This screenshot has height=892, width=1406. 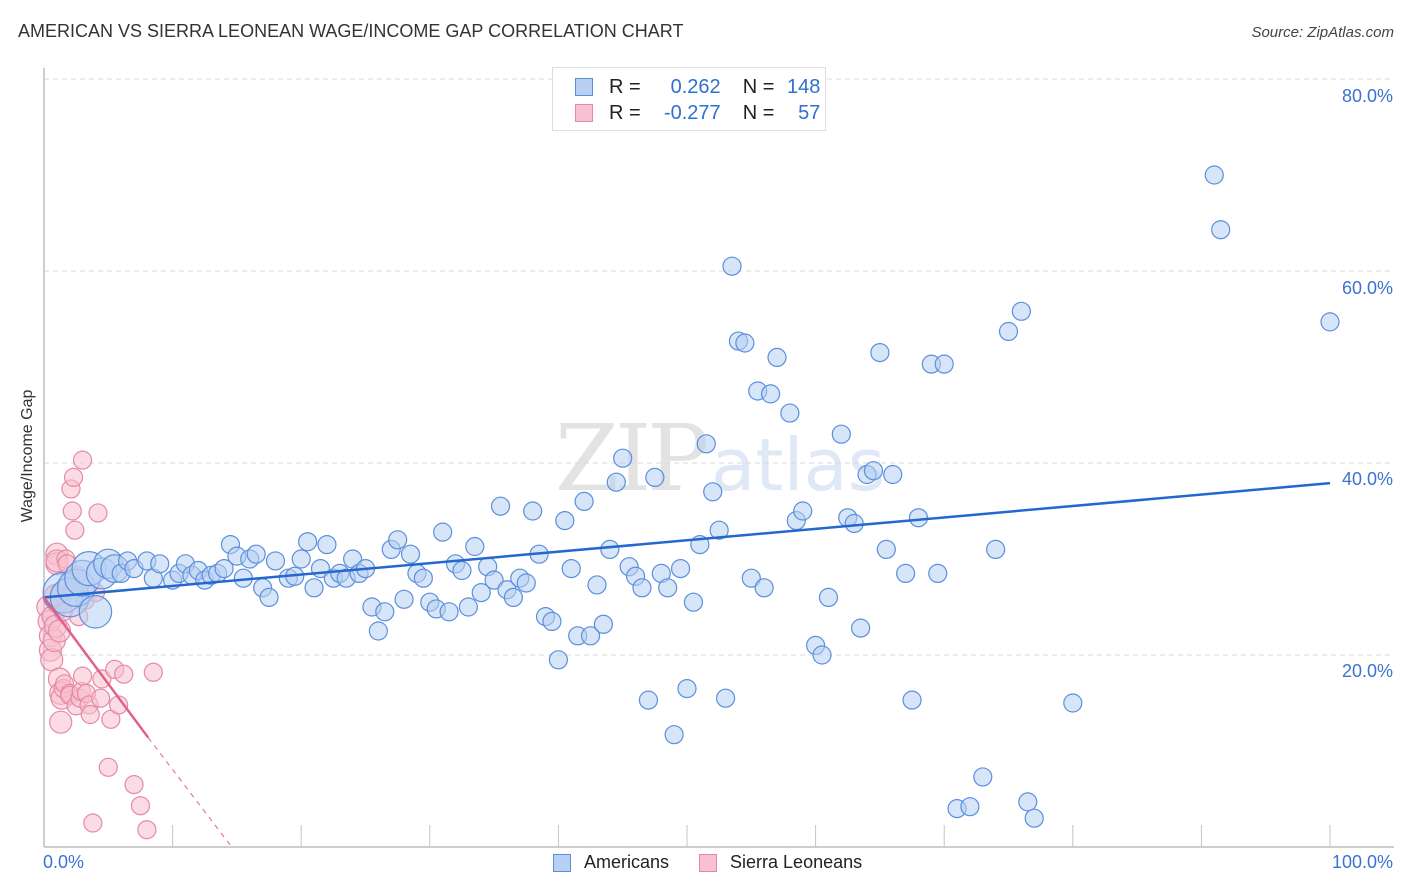 What do you see at coordinates (1367, 479) in the screenshot?
I see `y-tick-40: 40.0%` at bounding box center [1367, 479].